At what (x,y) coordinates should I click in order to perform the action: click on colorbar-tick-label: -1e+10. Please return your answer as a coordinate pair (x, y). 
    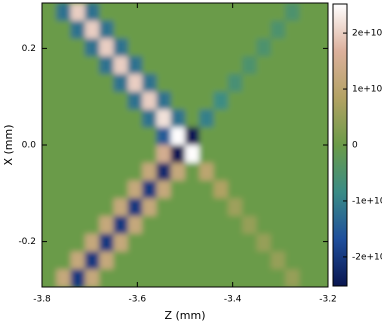
    Looking at the image, I should click on (367, 201).